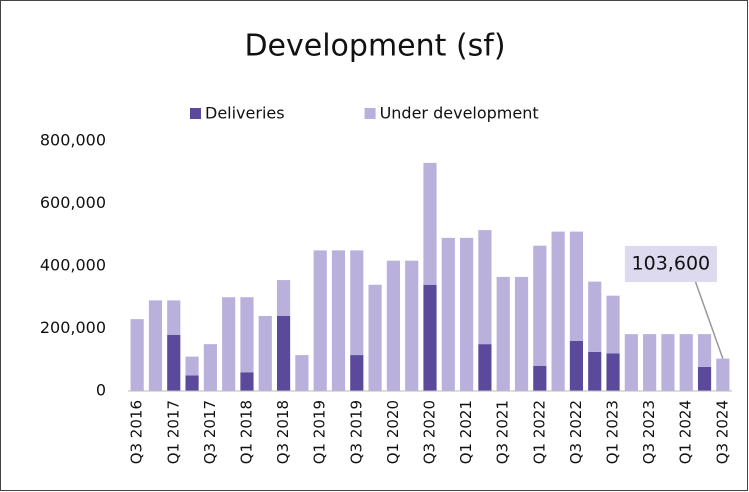 The height and width of the screenshot is (492, 749). I want to click on x-tick-label: Q1 2022, so click(539, 432).